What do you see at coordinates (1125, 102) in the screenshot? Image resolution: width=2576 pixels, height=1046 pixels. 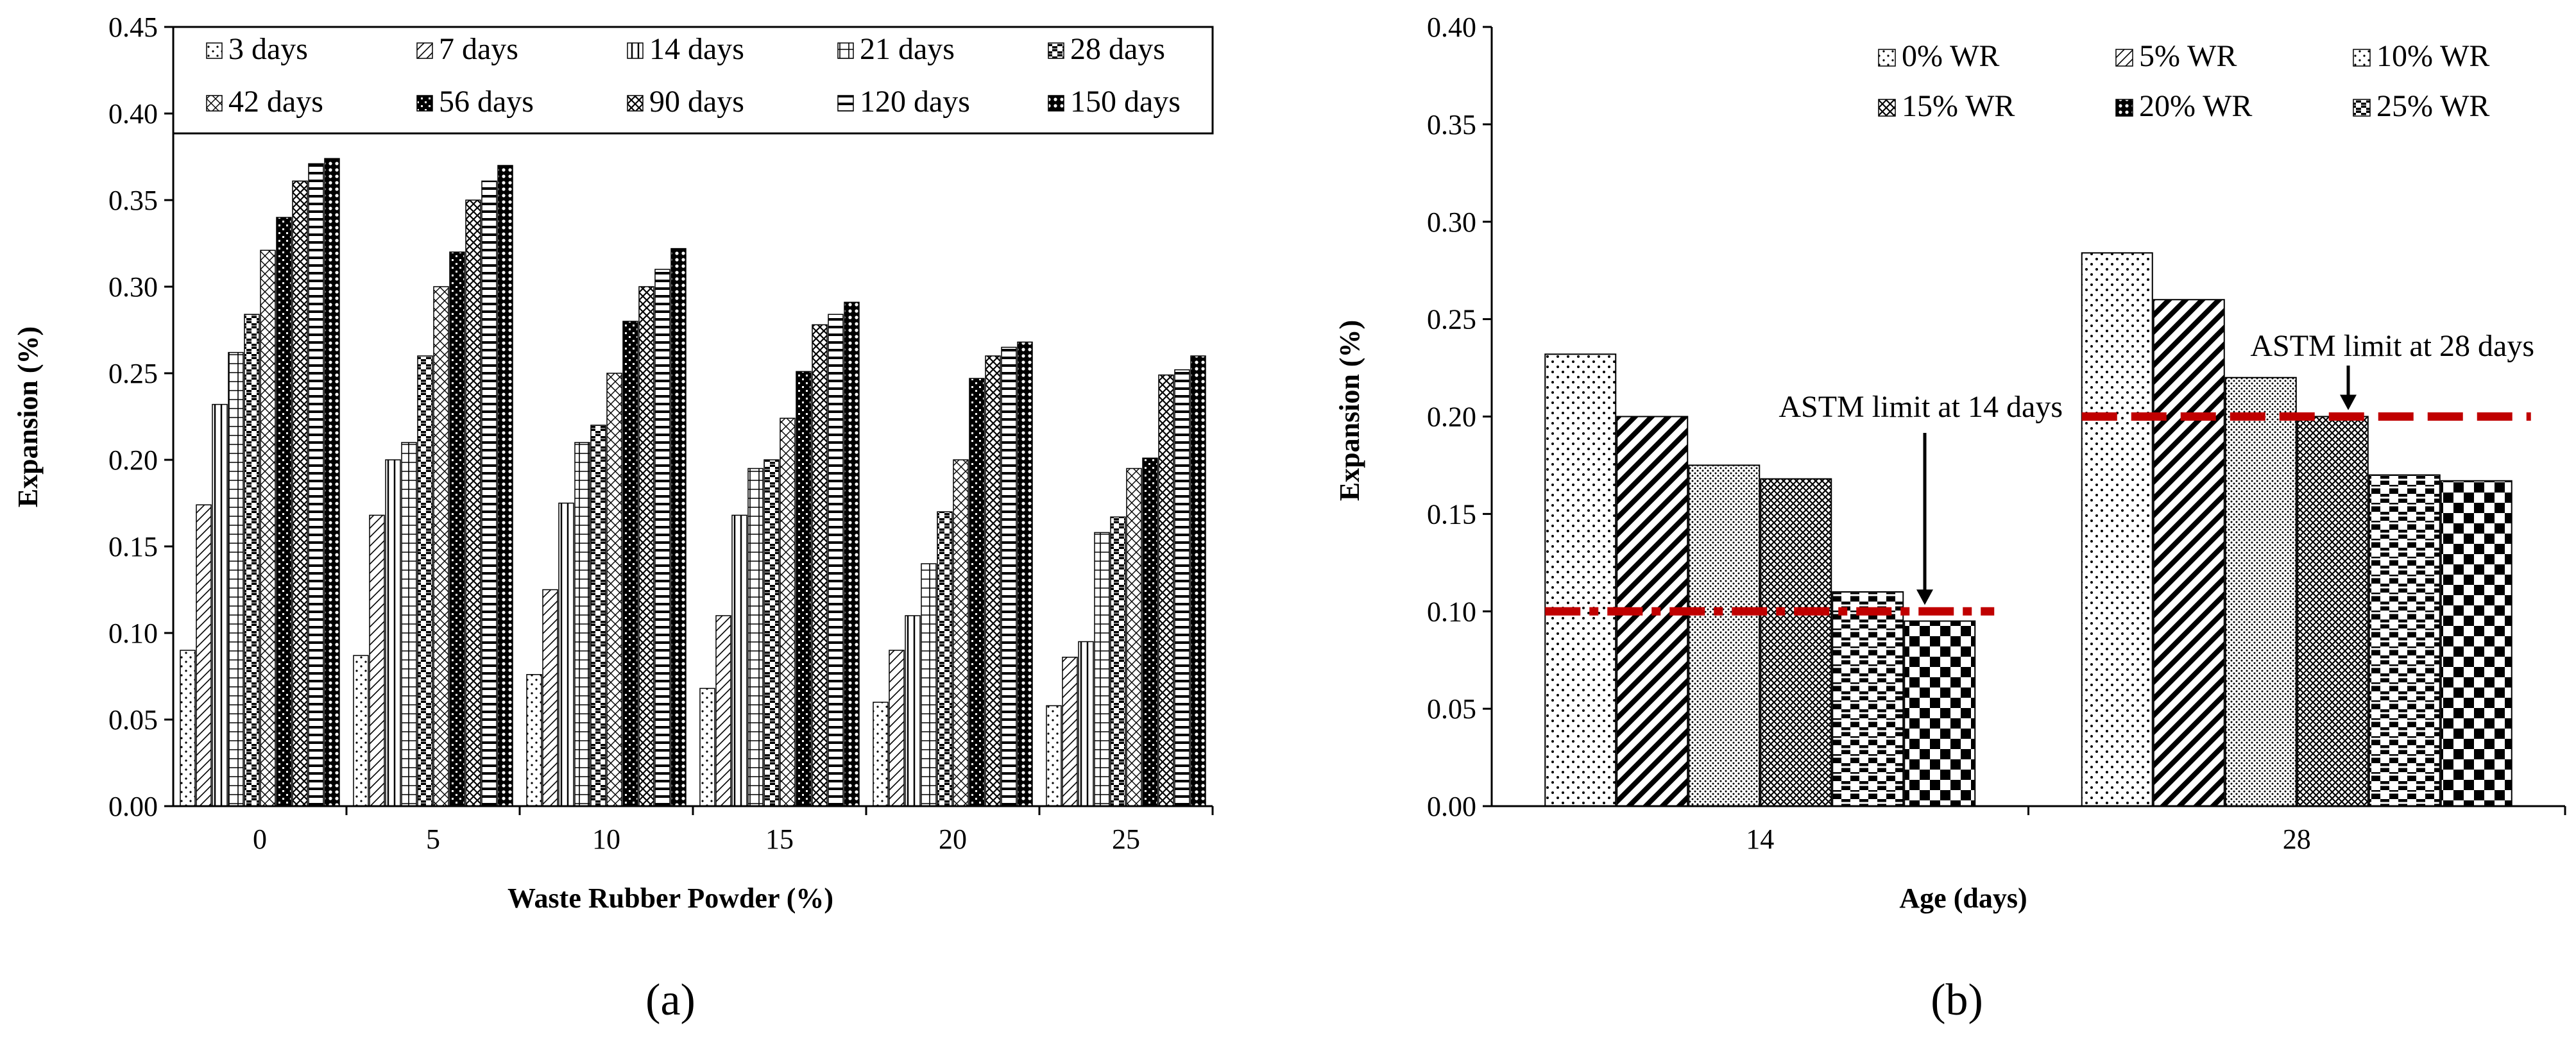 I see `chart-a-legend-label: 150 days` at bounding box center [1125, 102].